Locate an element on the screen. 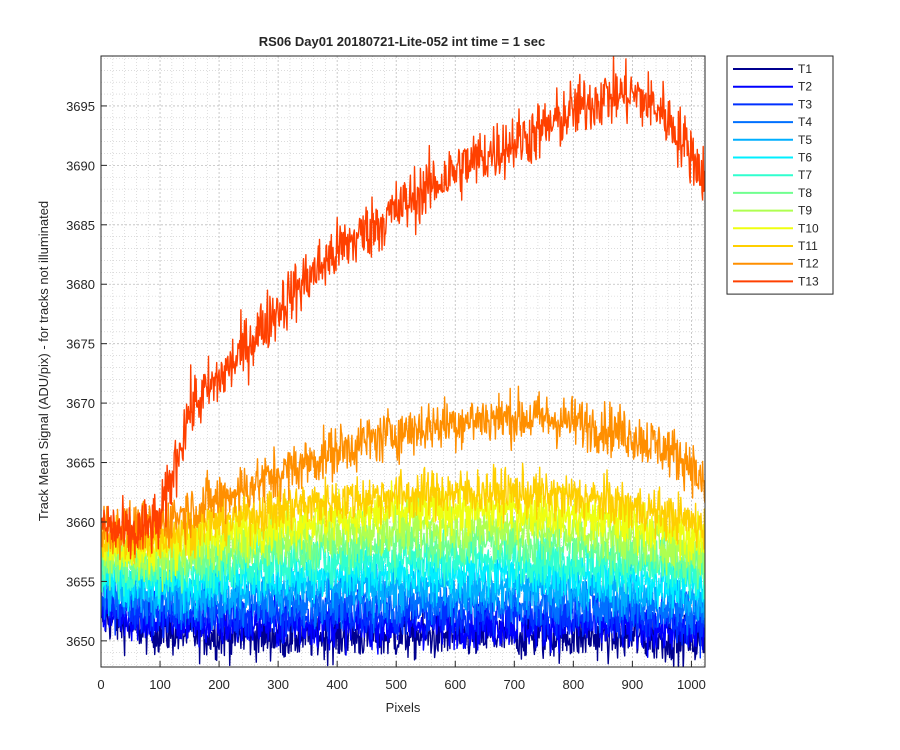 The width and height of the screenshot is (900, 750). y-tick-label: 3695 is located at coordinates (80, 106).